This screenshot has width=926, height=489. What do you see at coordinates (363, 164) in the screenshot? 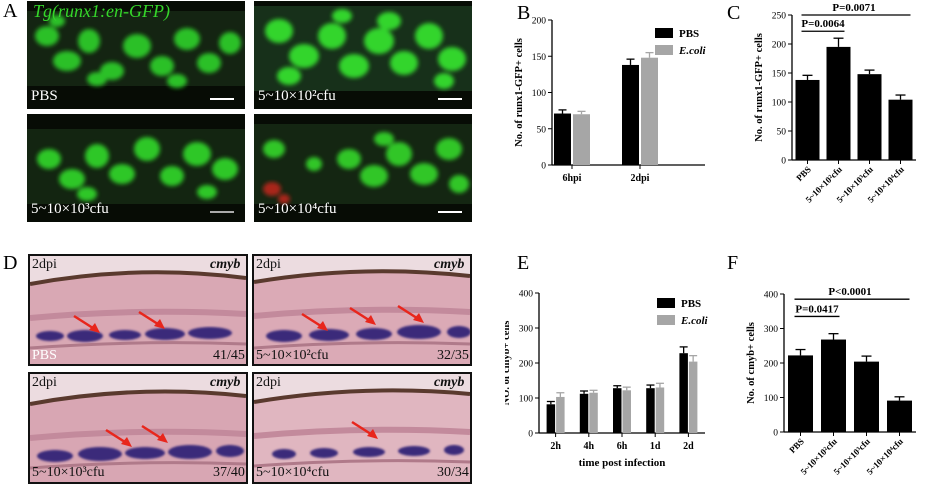
I see `gfp-image-1e4-art` at bounding box center [363, 164].